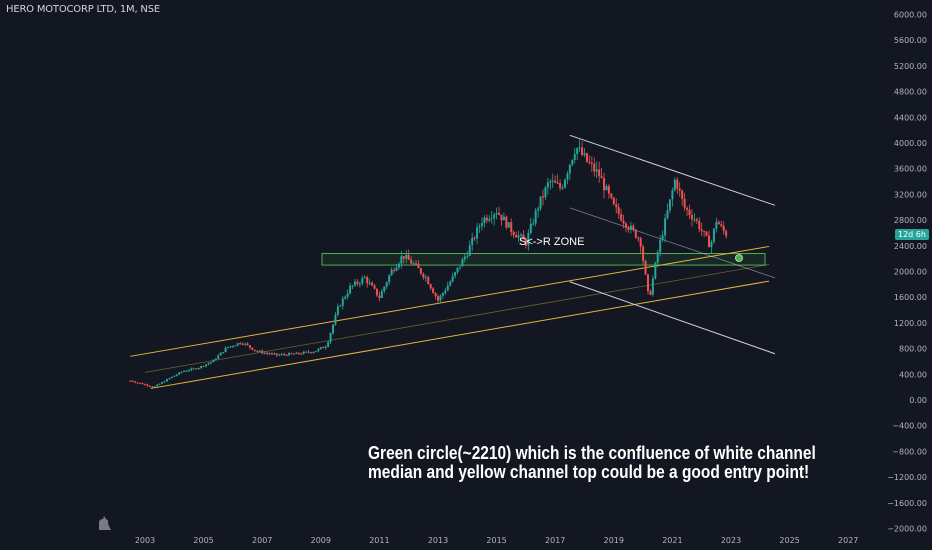 The image size is (932, 550). I want to click on x-tick-label: 2025, so click(789, 540).